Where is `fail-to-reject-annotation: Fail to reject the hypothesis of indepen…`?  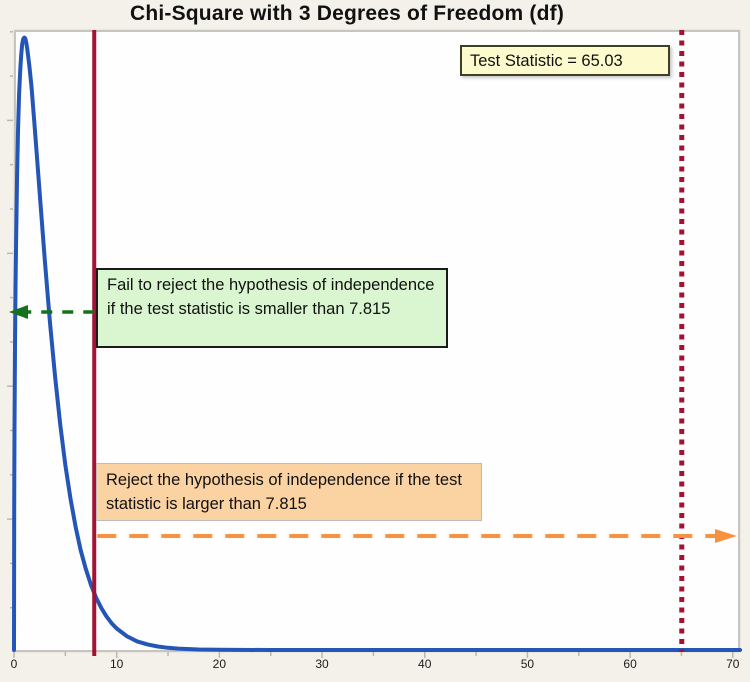 fail-to-reject-annotation: Fail to reject the hypothesis of indepen… is located at coordinates (272, 308).